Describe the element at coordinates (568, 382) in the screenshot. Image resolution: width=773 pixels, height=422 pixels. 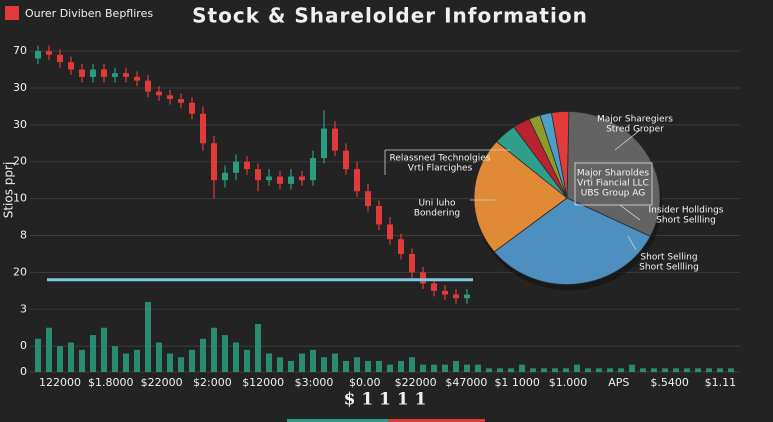
I see `x-tick-label: $1.000` at that location.